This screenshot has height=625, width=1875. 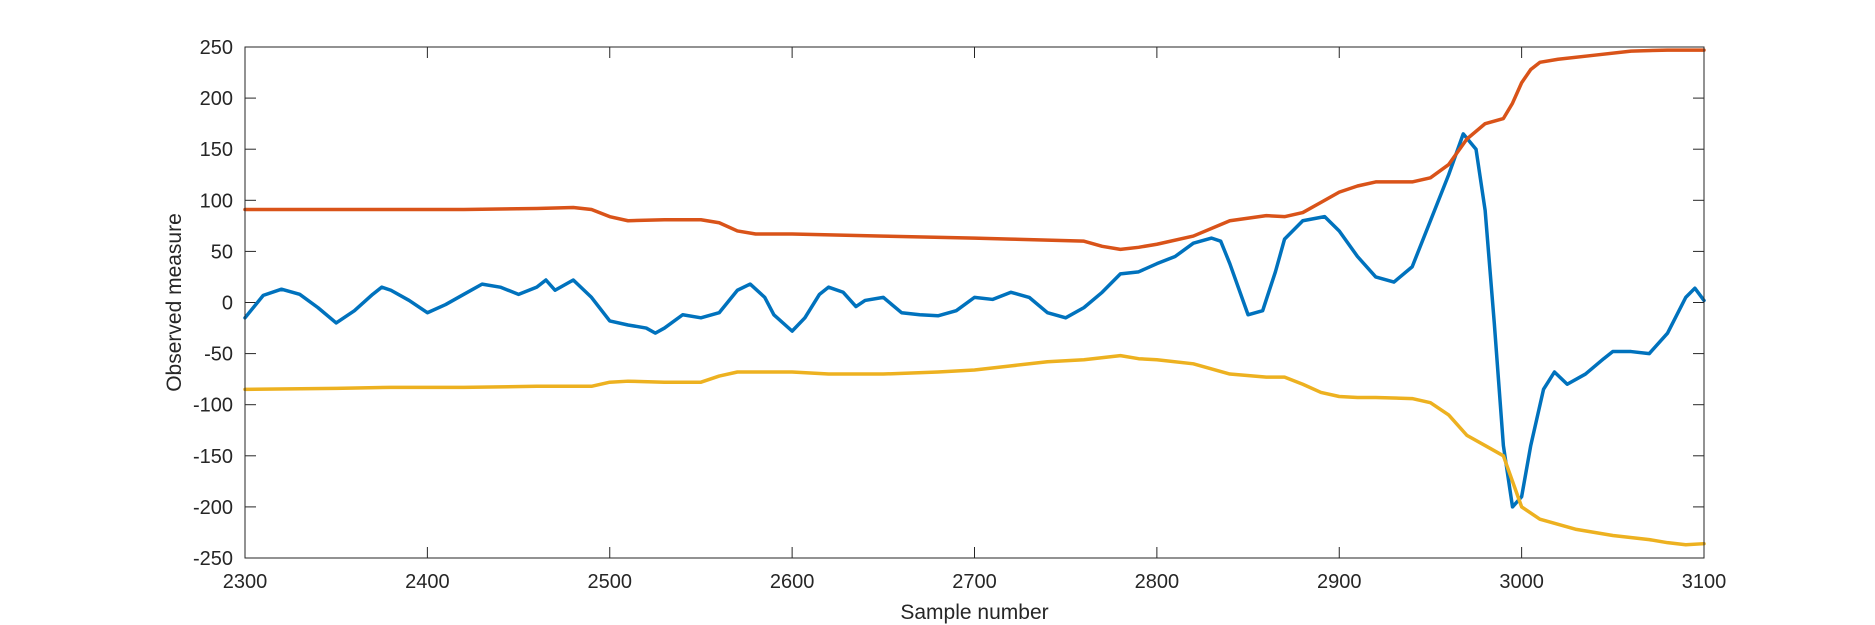 What do you see at coordinates (792, 582) in the screenshot?
I see `x-tick-label: 2600` at bounding box center [792, 582].